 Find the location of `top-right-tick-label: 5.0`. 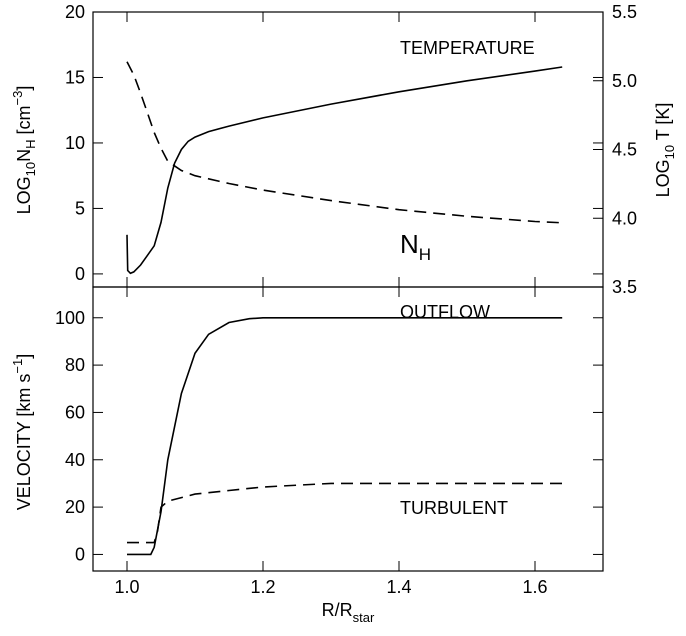

top-right-tick-label: 5.0 is located at coordinates (624, 81).